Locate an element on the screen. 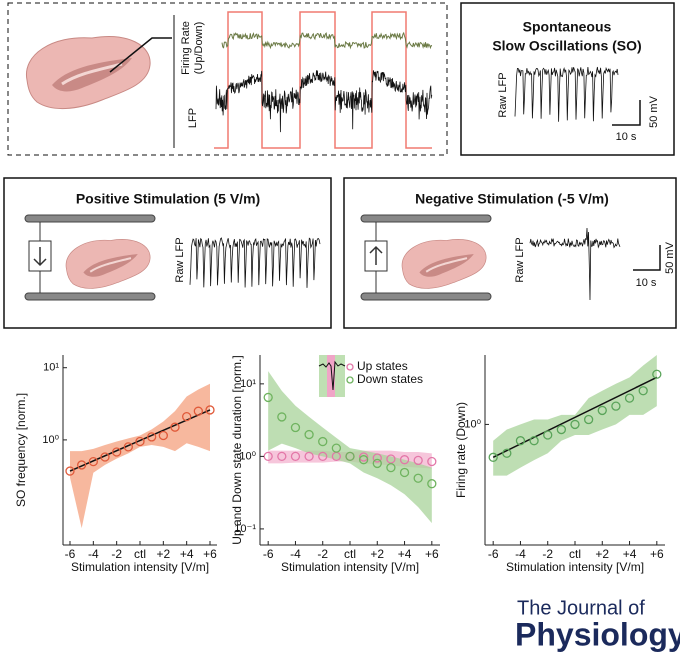 This screenshot has height=656, width=680. lfp-label: LFP is located at coordinates (193, 118).